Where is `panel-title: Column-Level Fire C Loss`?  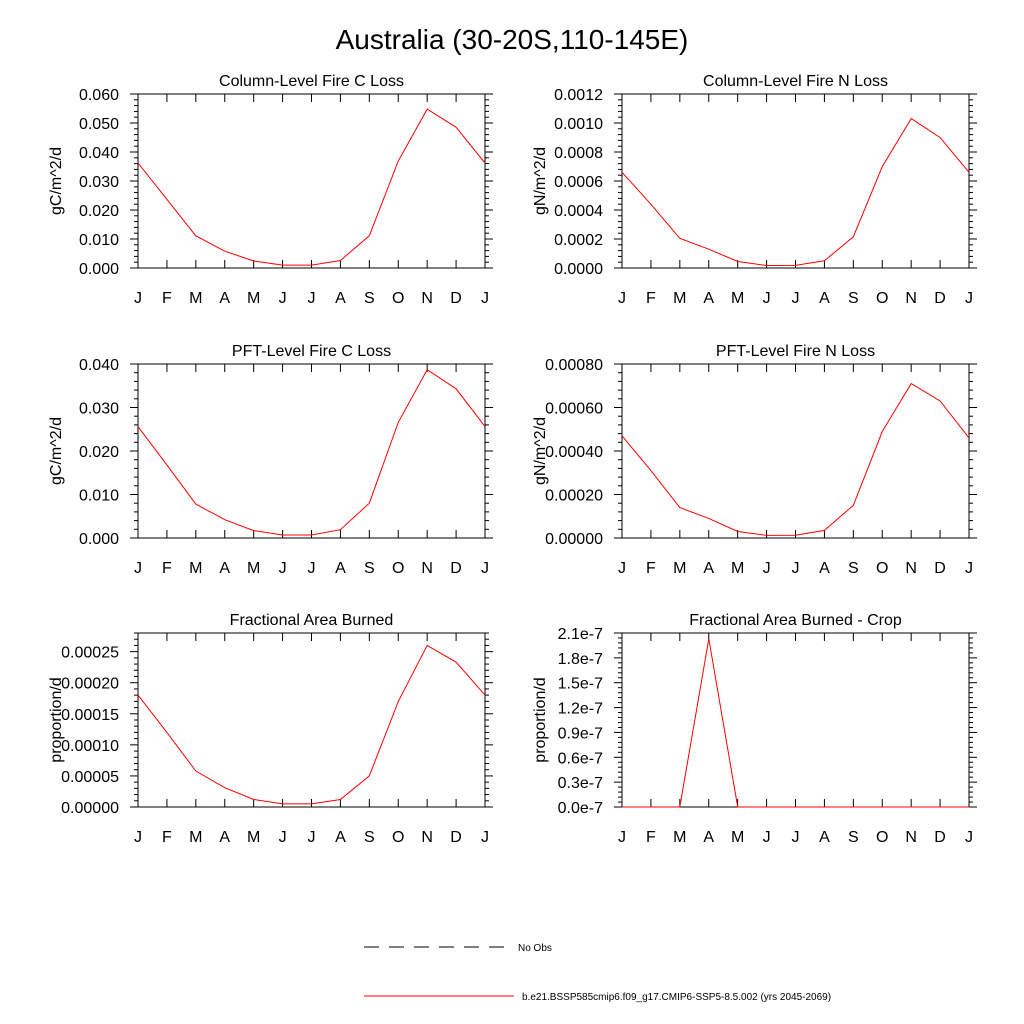 panel-title: Column-Level Fire C Loss is located at coordinates (311, 81).